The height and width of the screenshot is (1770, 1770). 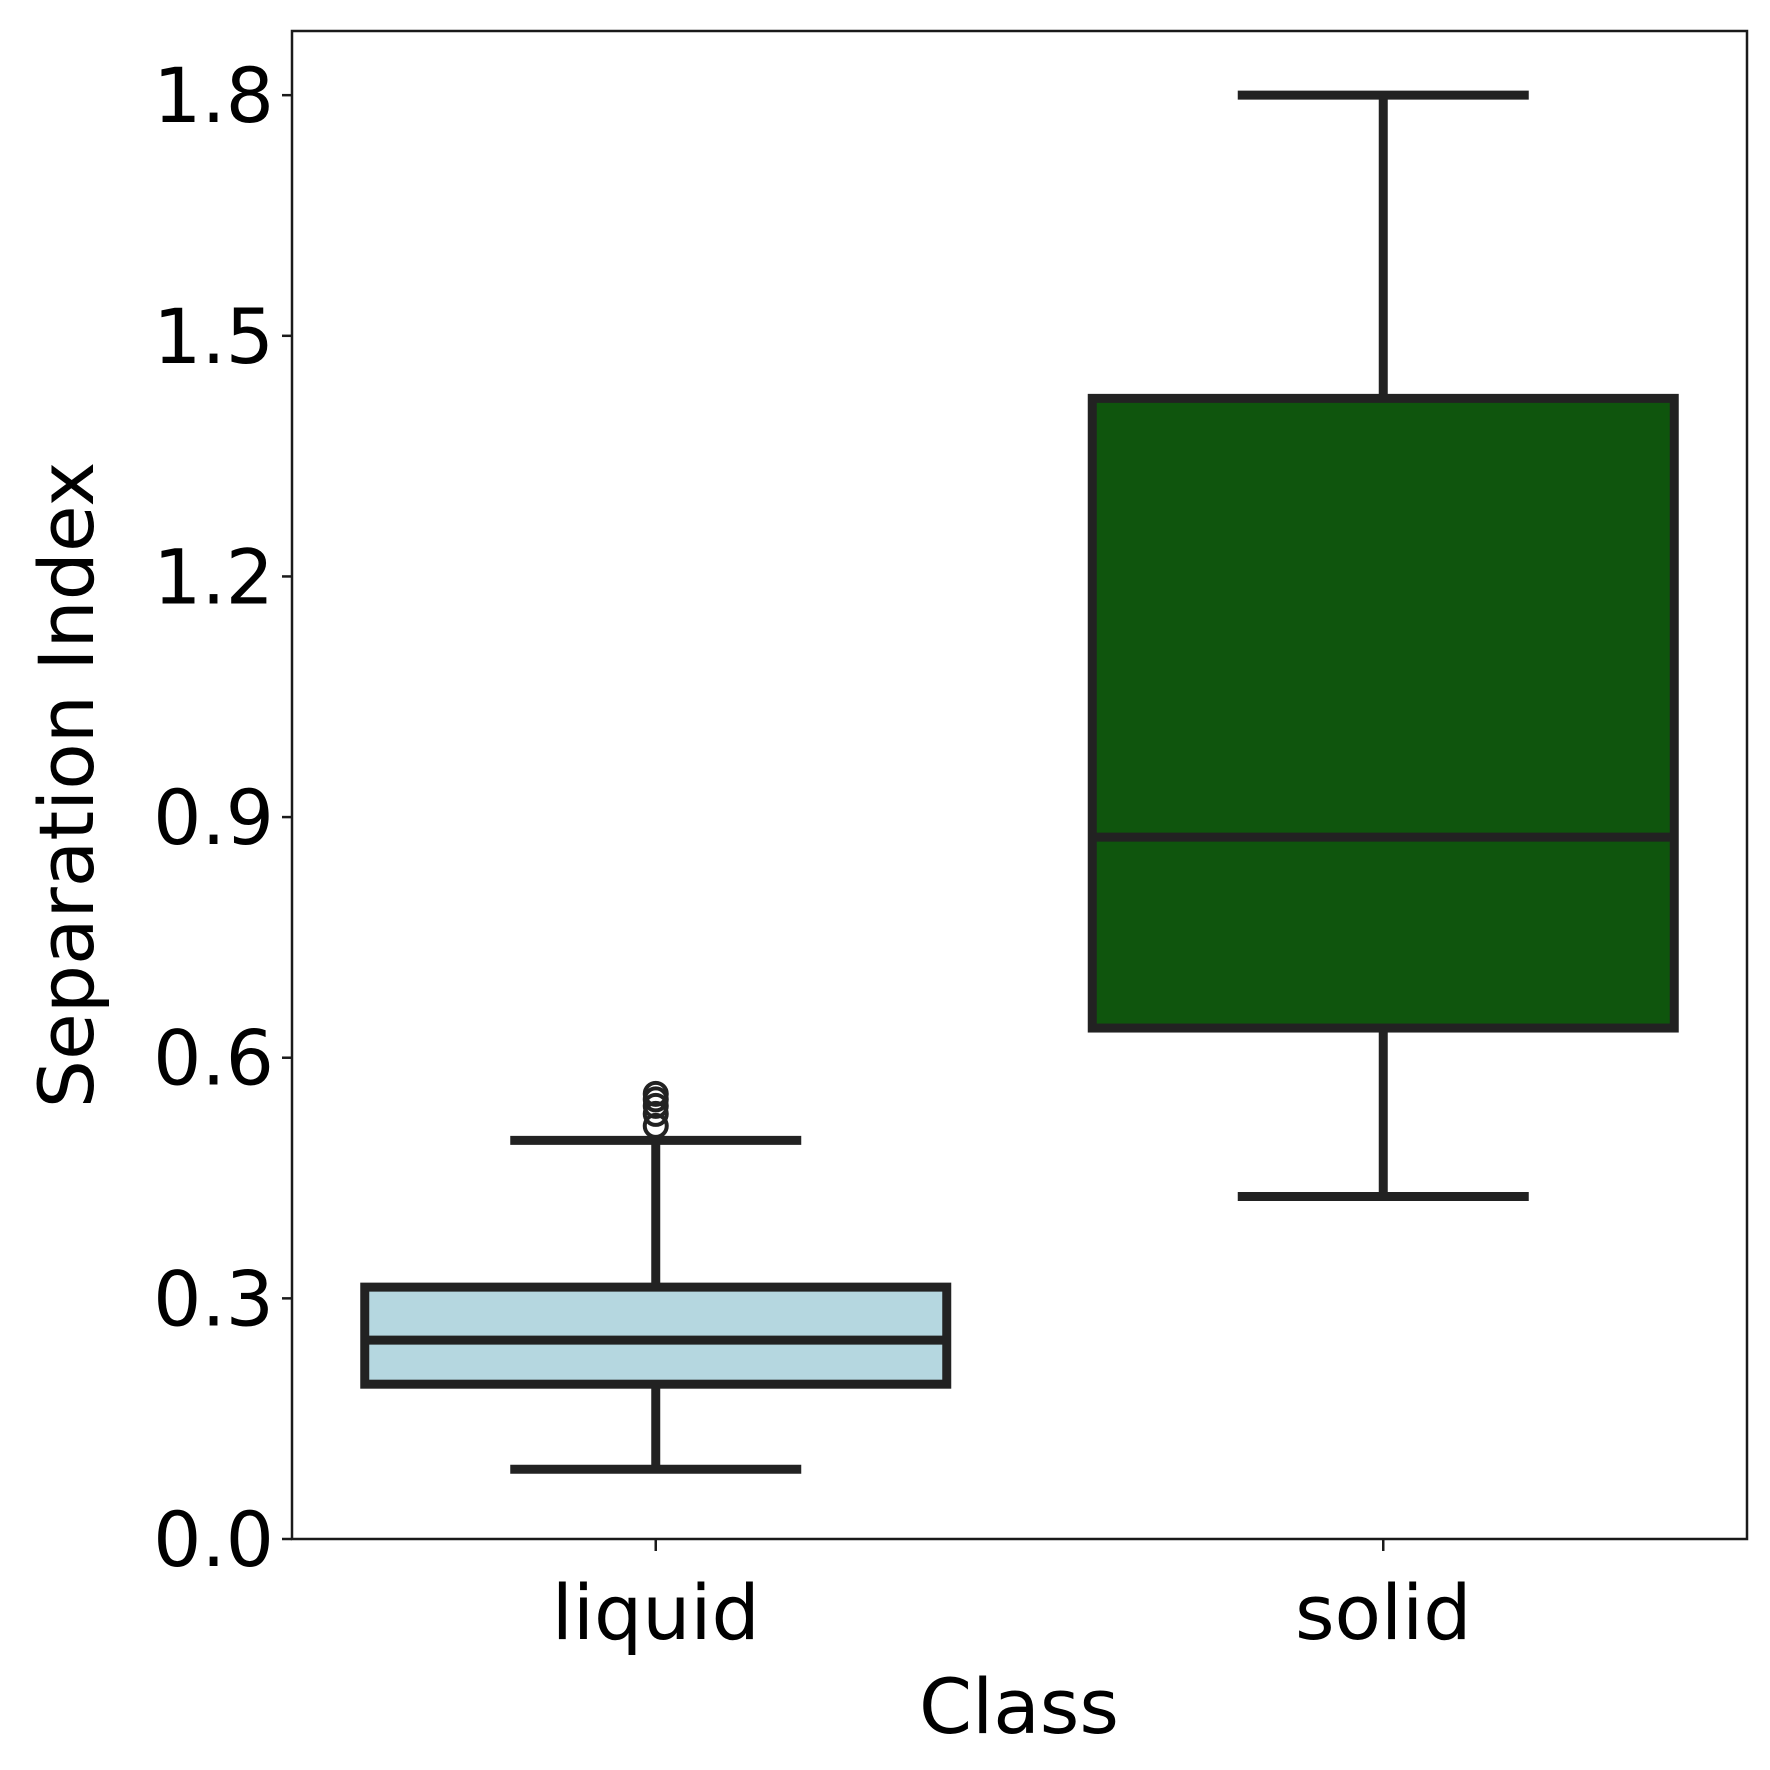 I want to click on x-tick-label-solid: solid, so click(x=1383, y=1612).